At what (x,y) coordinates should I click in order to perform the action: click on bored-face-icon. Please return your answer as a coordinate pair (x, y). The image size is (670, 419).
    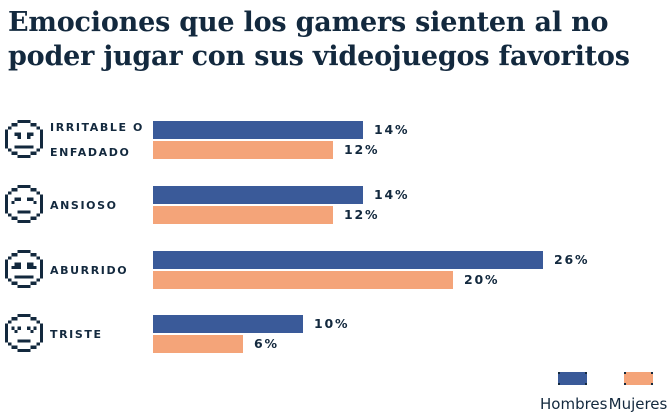
    Looking at the image, I should click on (24, 271).